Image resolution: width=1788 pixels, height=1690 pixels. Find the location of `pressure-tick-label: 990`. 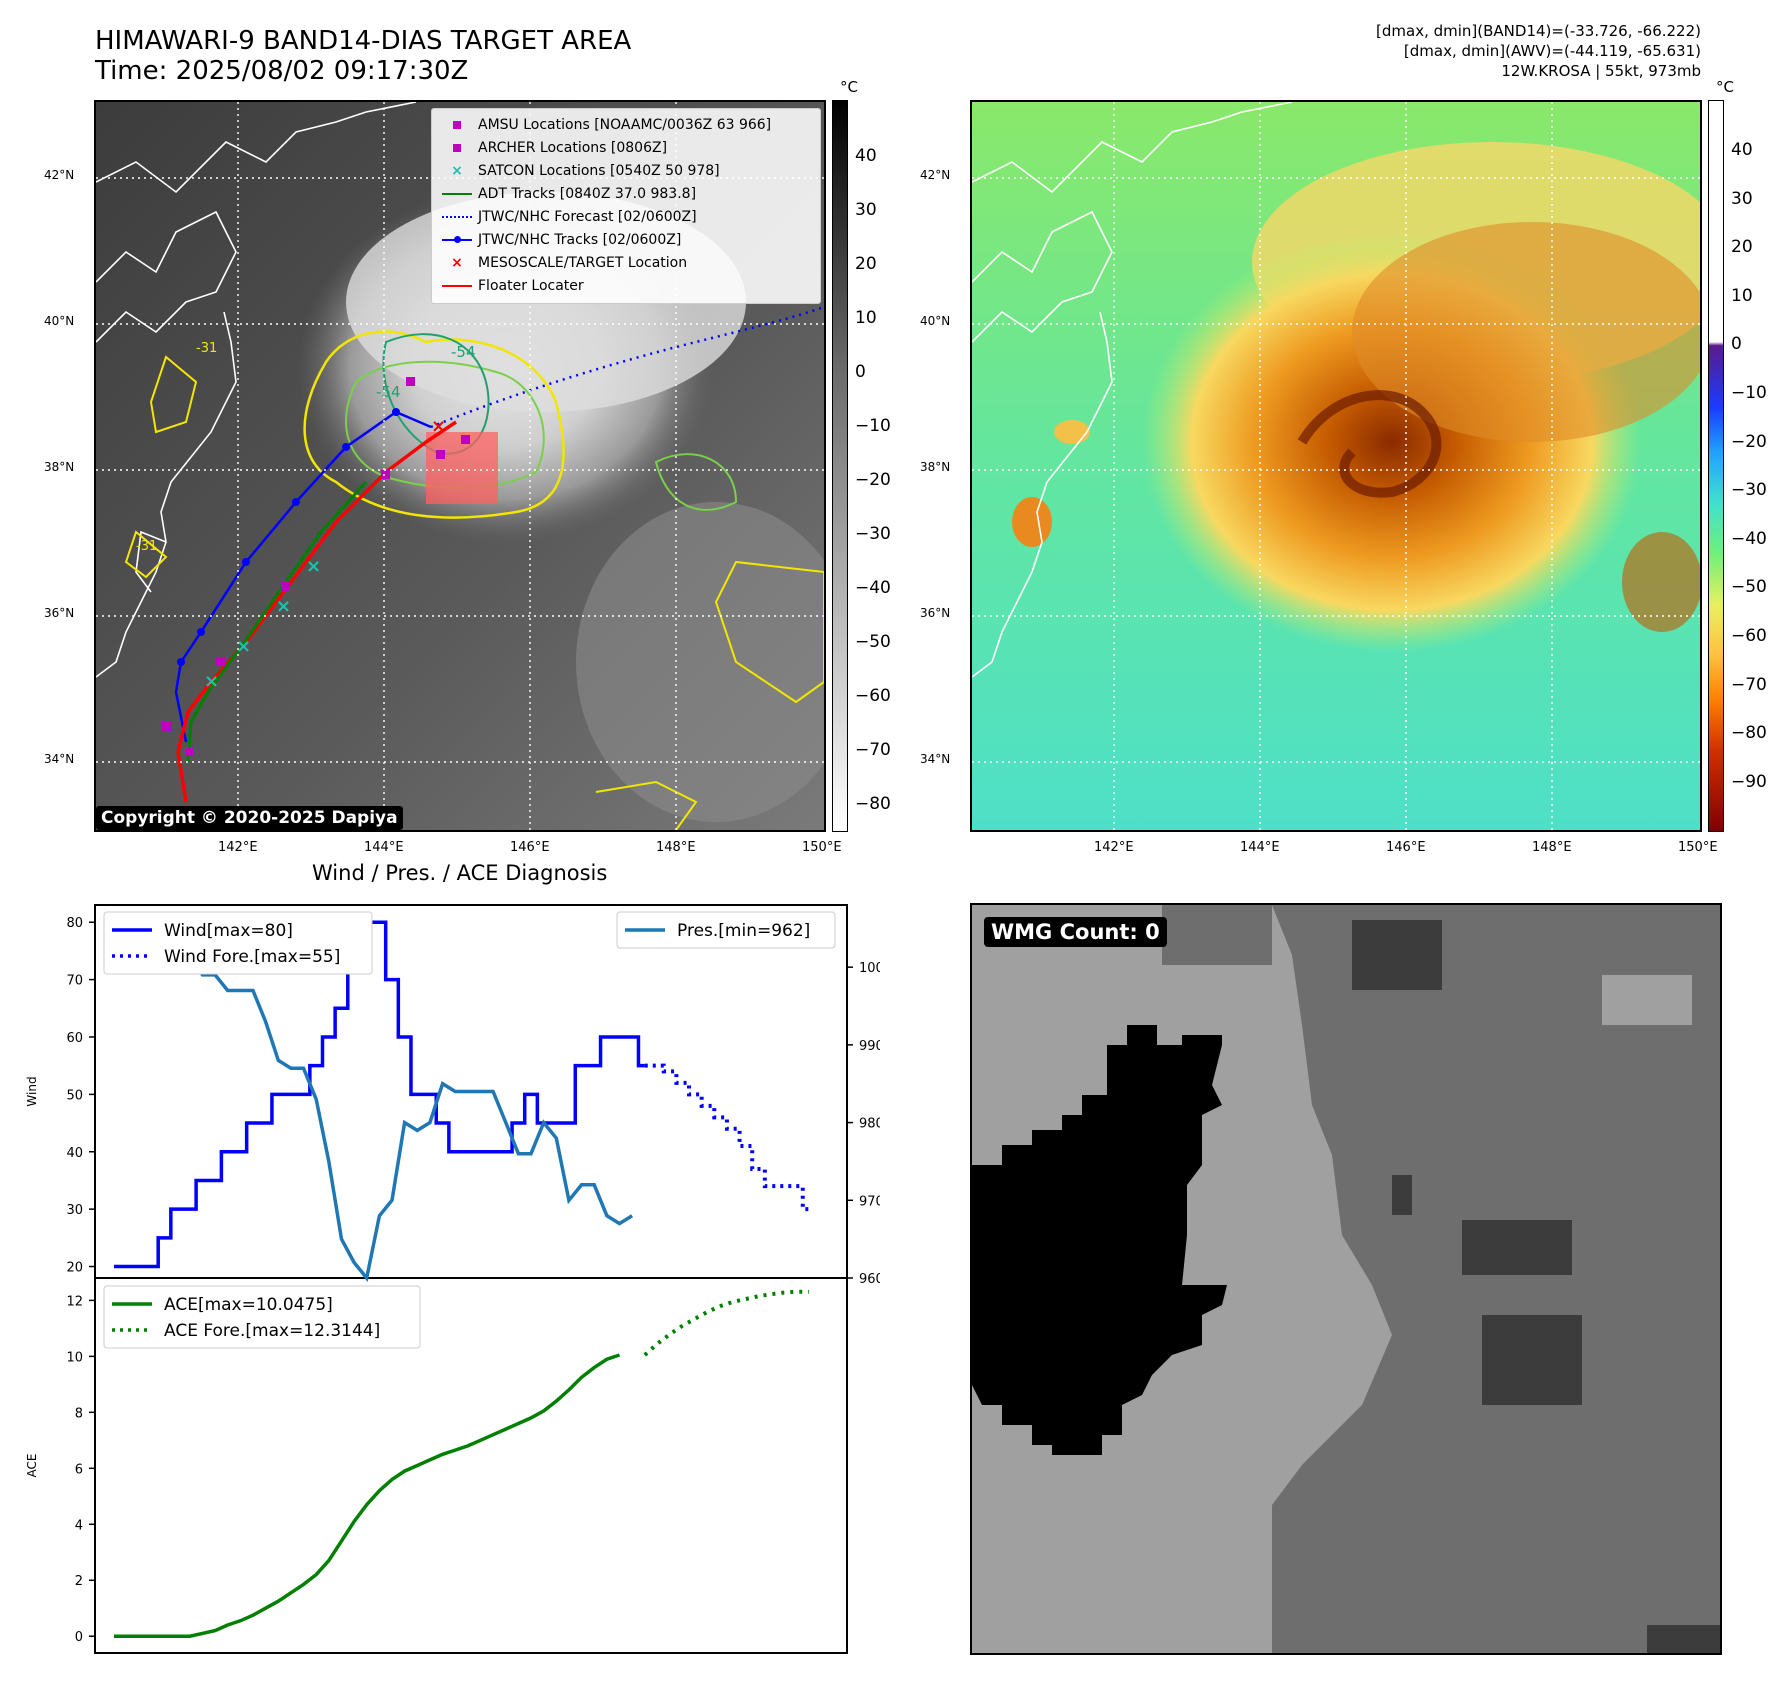

pressure-tick-label: 990 is located at coordinates (869, 1046).